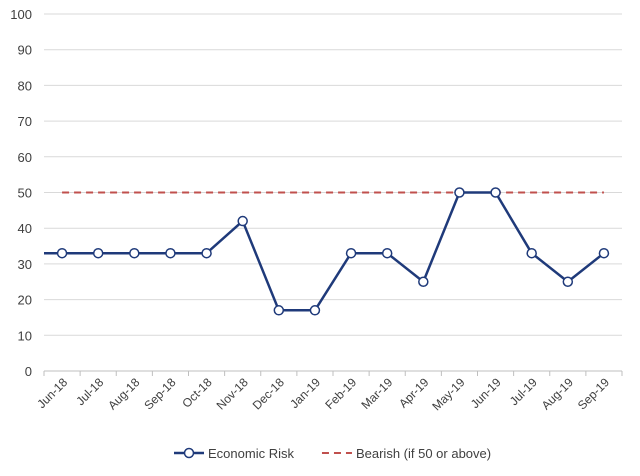 The height and width of the screenshot is (476, 640). I want to click on legend: Economic Risk Bearish (if 50 or above), so click(332, 453).